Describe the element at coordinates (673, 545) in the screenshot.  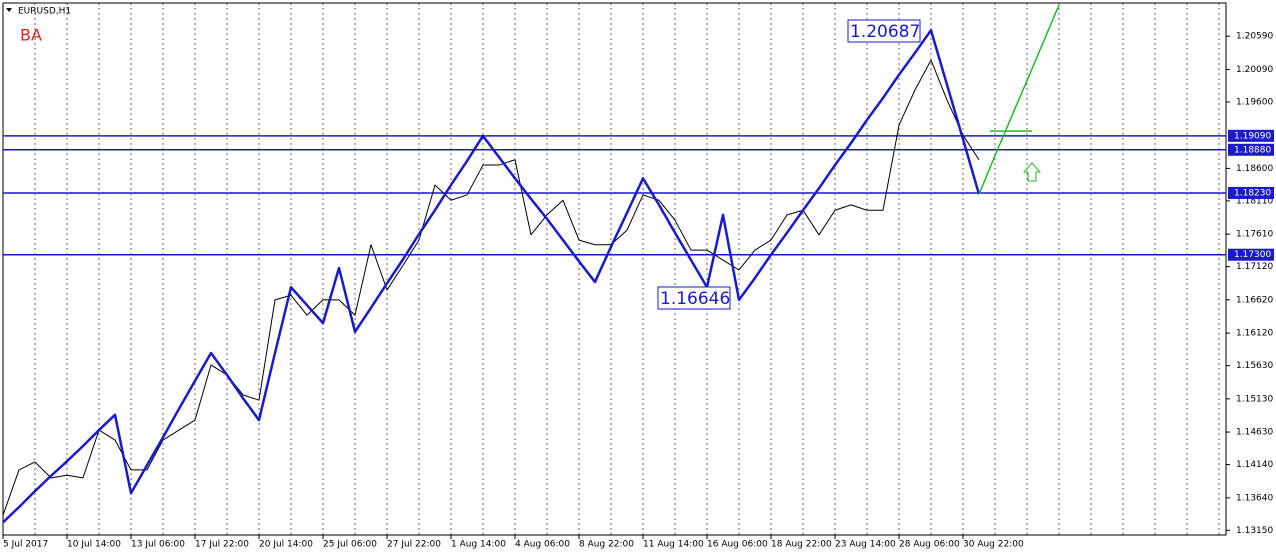
I see `x-tick-label: 11 Aug 14:00` at that location.